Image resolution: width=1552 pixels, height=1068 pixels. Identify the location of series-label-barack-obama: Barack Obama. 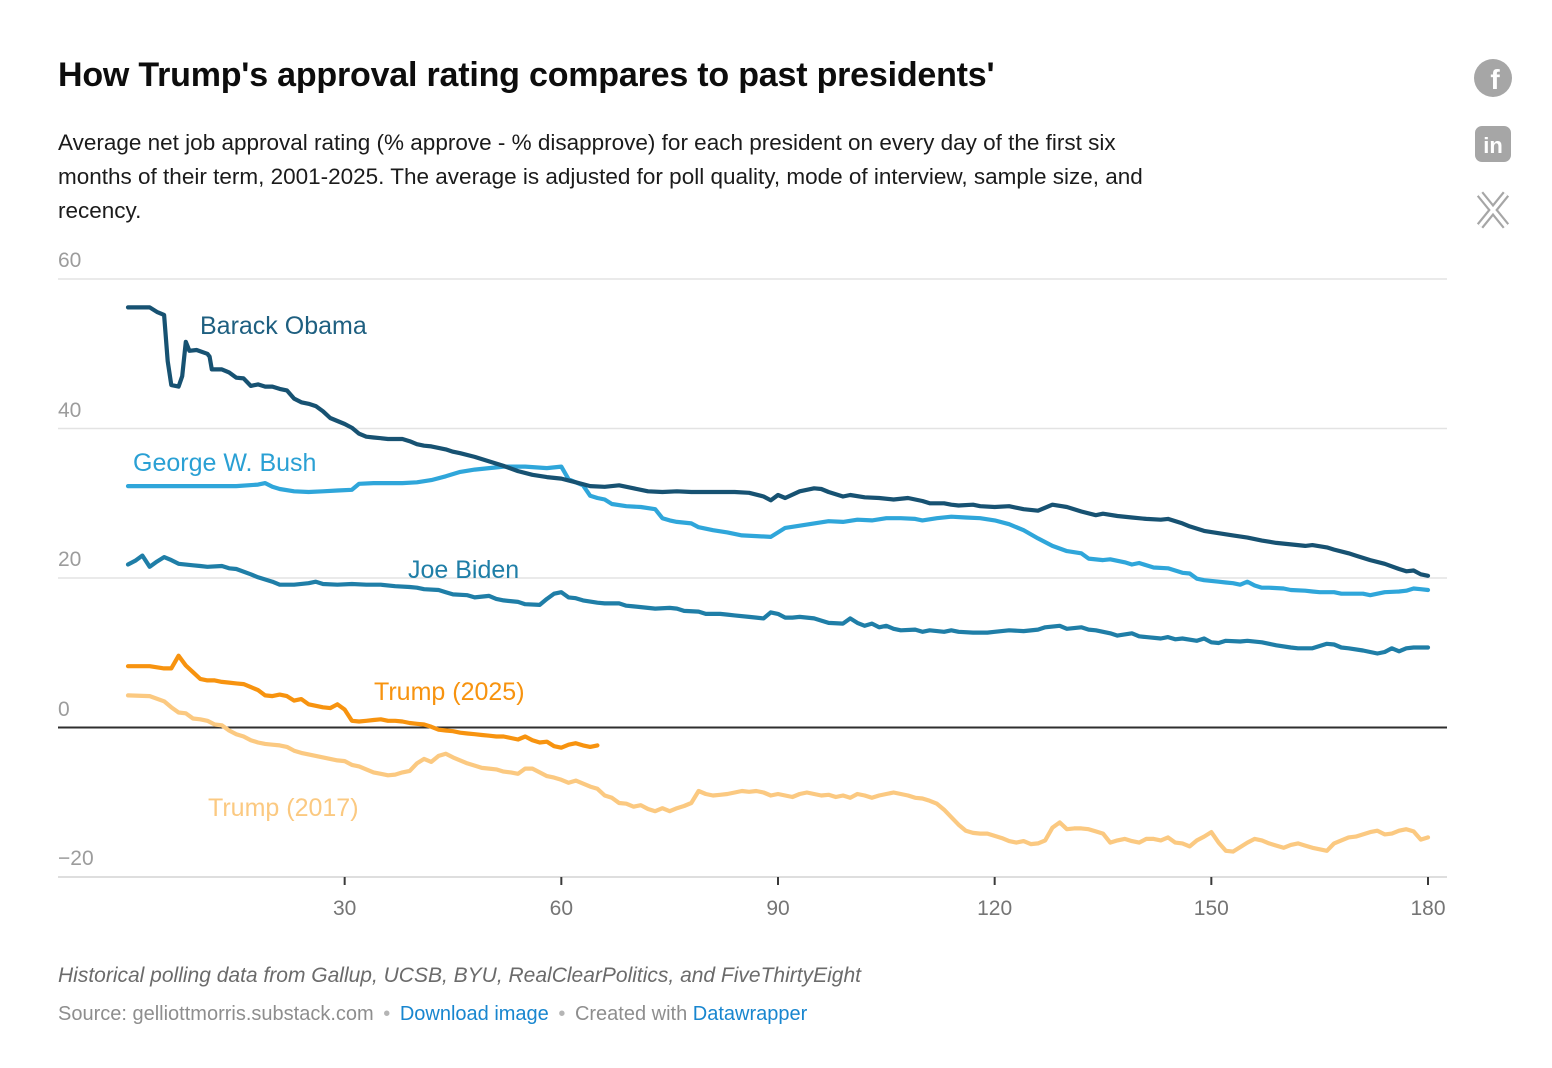
(283, 326).